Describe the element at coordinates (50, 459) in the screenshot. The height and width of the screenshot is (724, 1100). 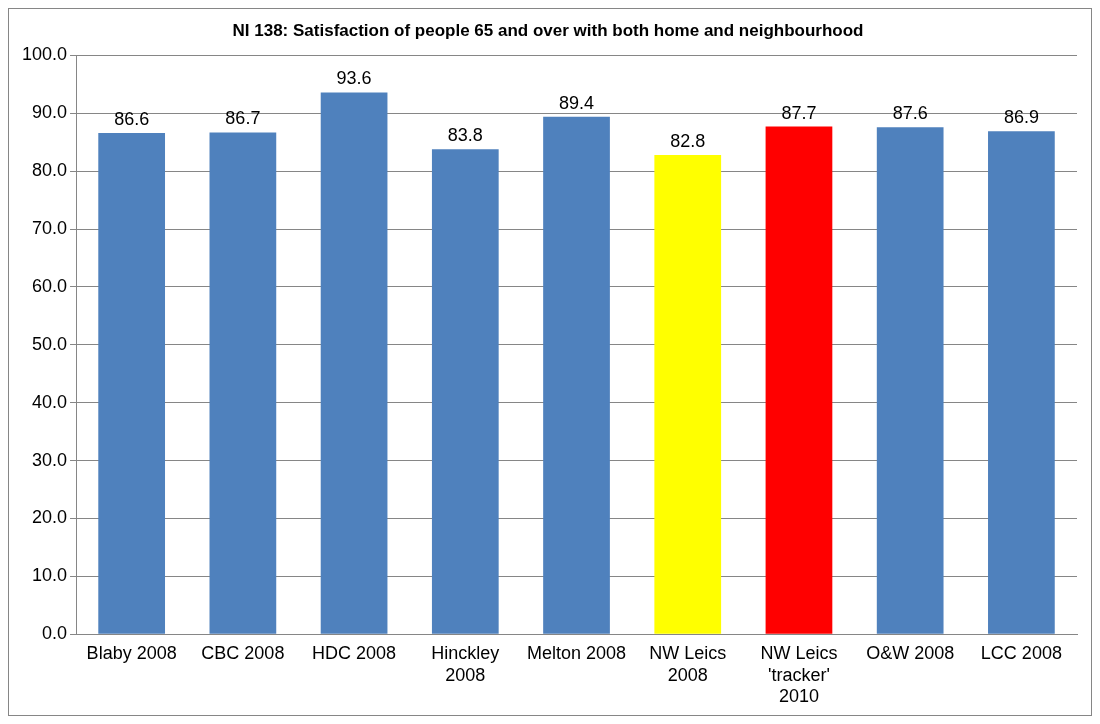
I see `y-tick-label: 30.0` at that location.